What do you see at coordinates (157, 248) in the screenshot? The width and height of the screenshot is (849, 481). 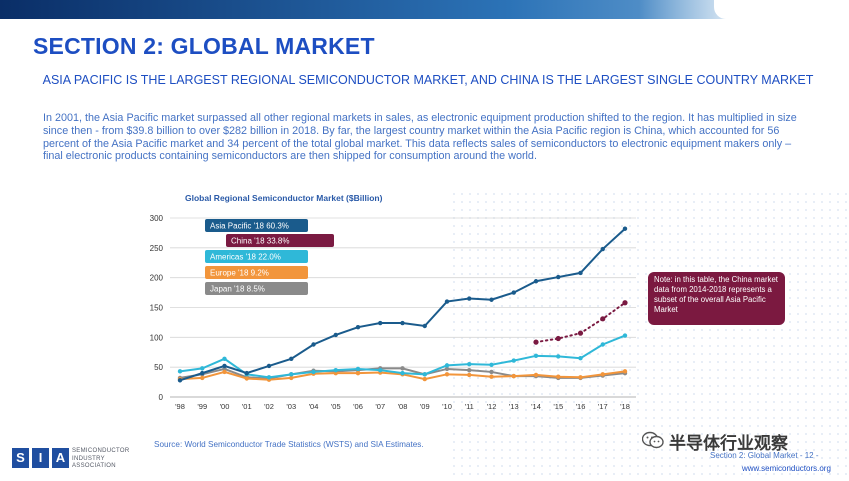 I see `y-tick-label: 250` at bounding box center [157, 248].